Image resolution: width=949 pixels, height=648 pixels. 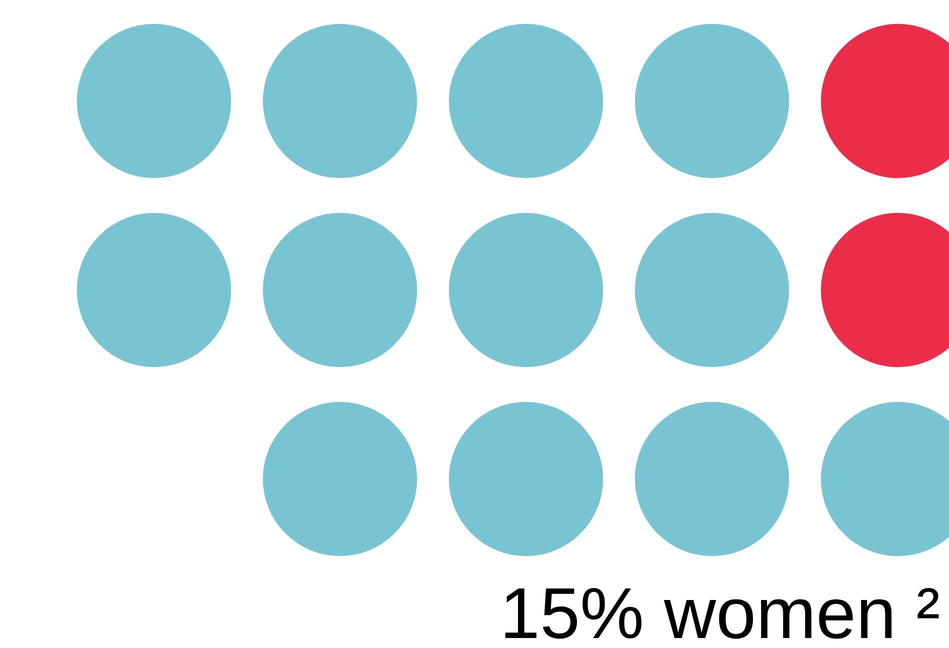 What do you see at coordinates (760, 611) in the screenshot?
I see `category-label: % women ²` at bounding box center [760, 611].